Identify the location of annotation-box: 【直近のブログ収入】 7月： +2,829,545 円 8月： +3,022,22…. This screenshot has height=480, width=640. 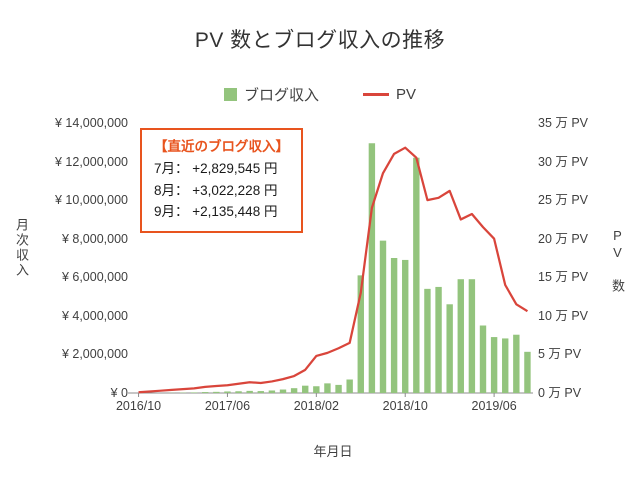
(221, 180).